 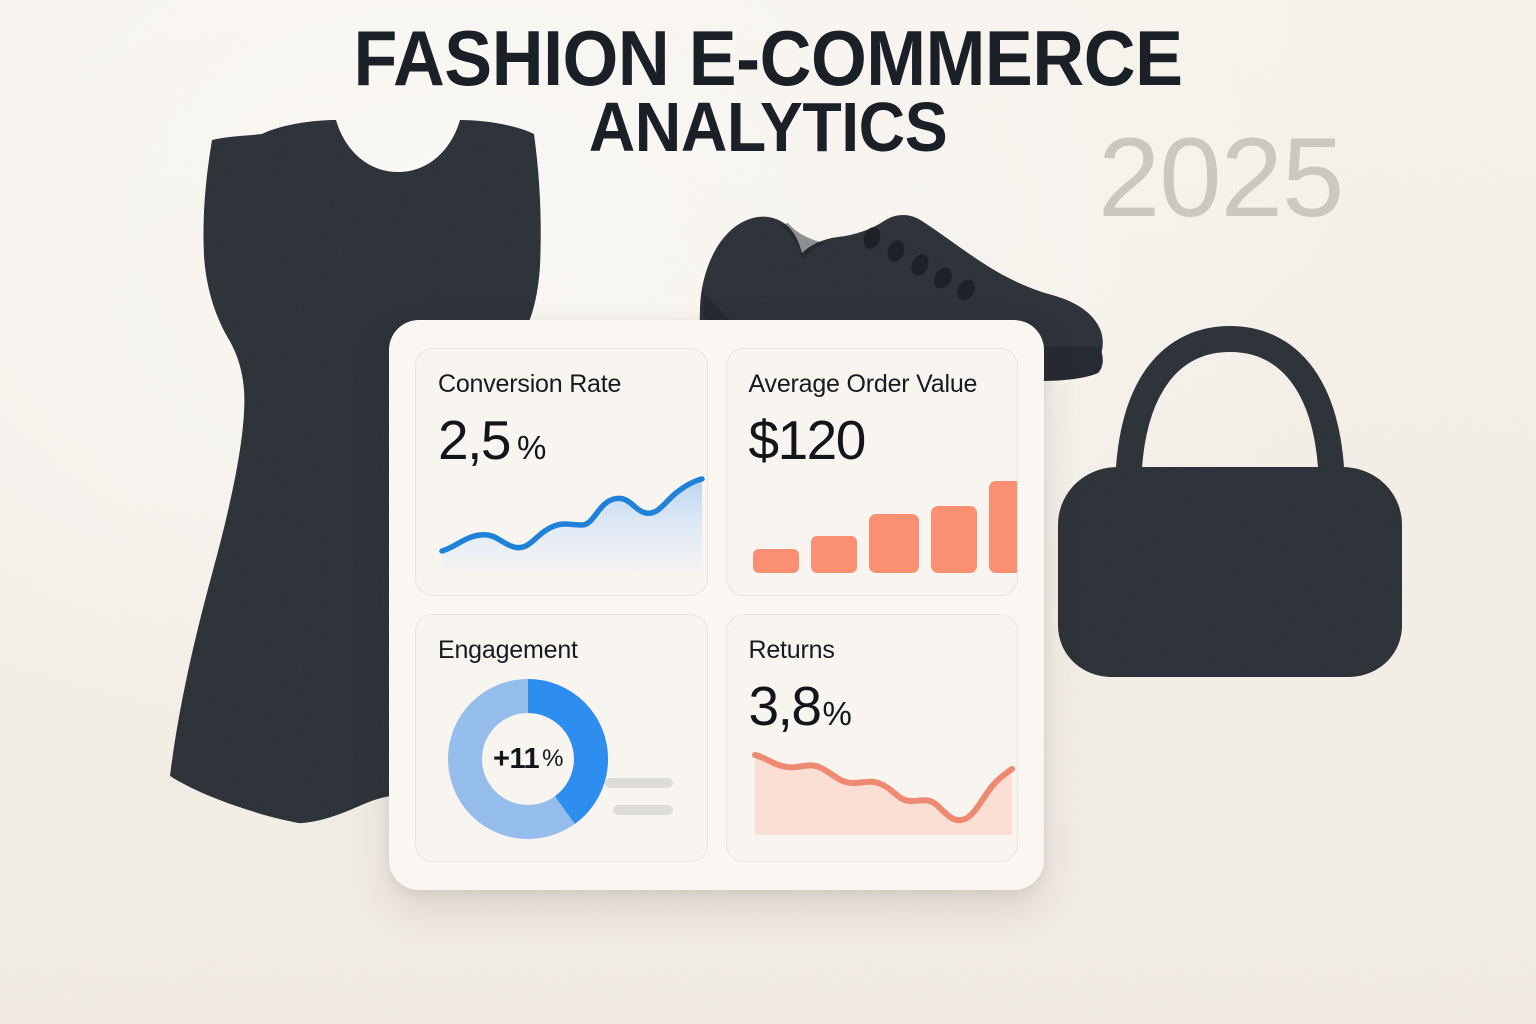 What do you see at coordinates (785, 705) in the screenshot?
I see `returns-number: 3,8` at bounding box center [785, 705].